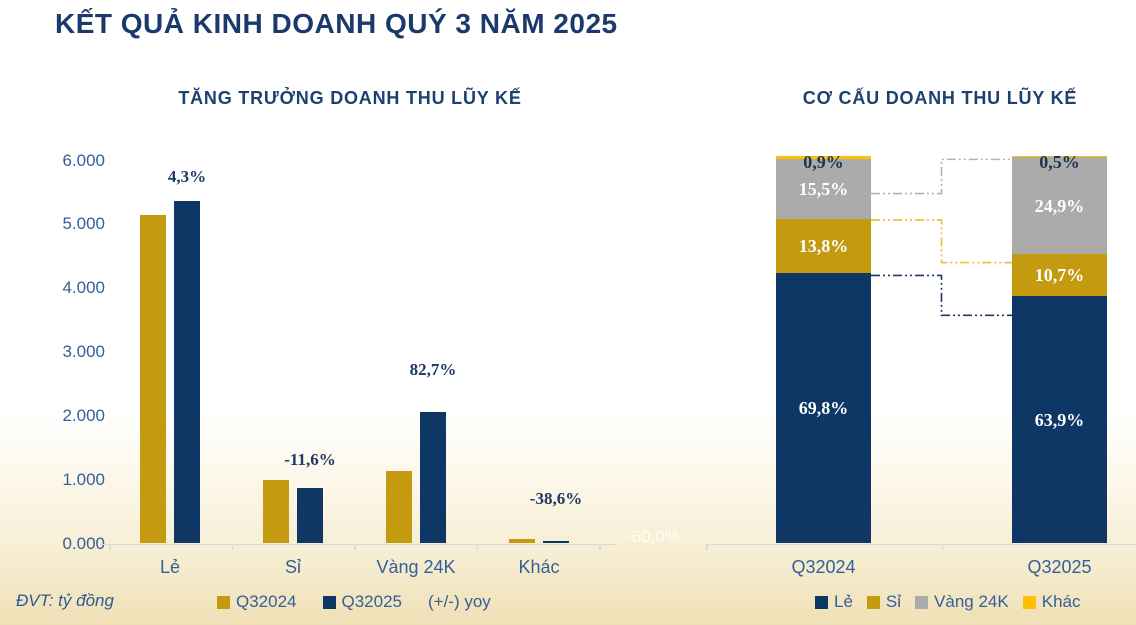  I want to click on legend-label: Khác, so click(1061, 601).